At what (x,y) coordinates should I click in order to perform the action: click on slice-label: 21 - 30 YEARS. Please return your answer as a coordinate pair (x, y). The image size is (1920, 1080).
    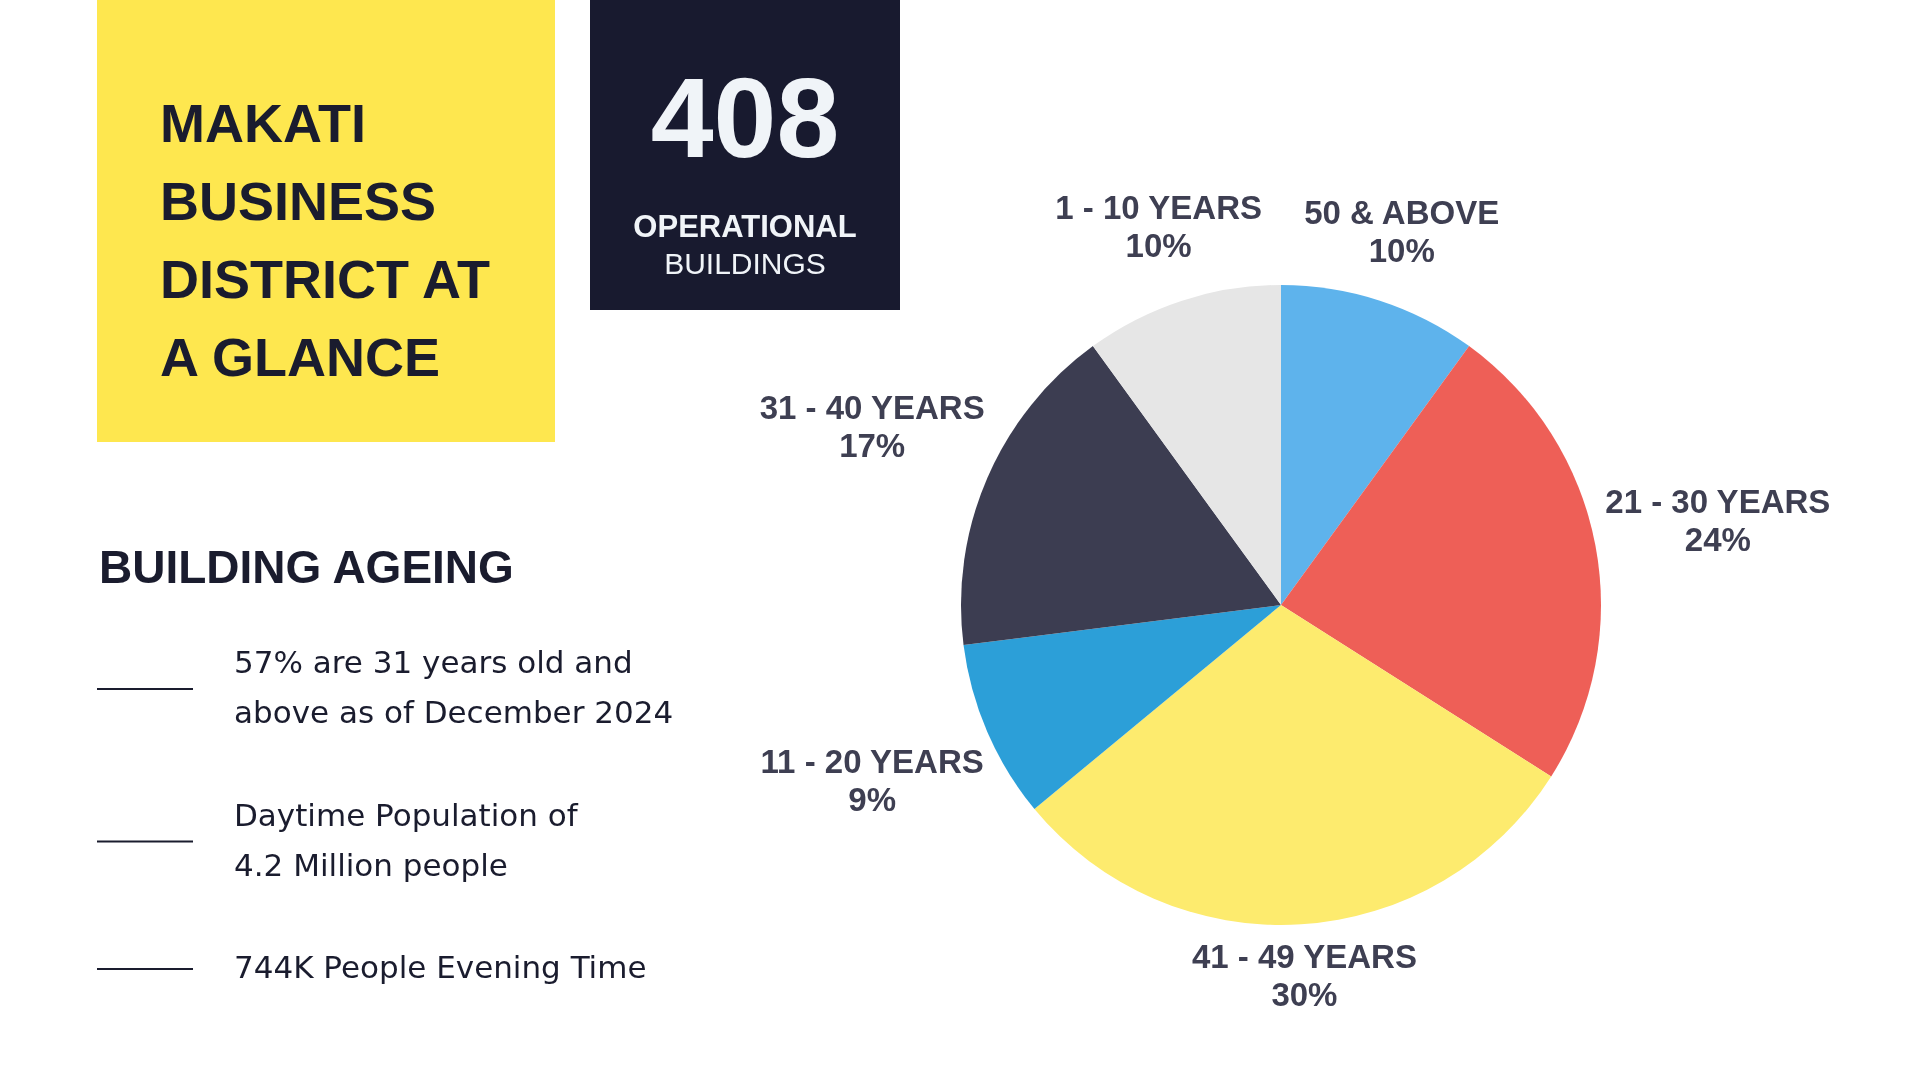
    Looking at the image, I should click on (1718, 501).